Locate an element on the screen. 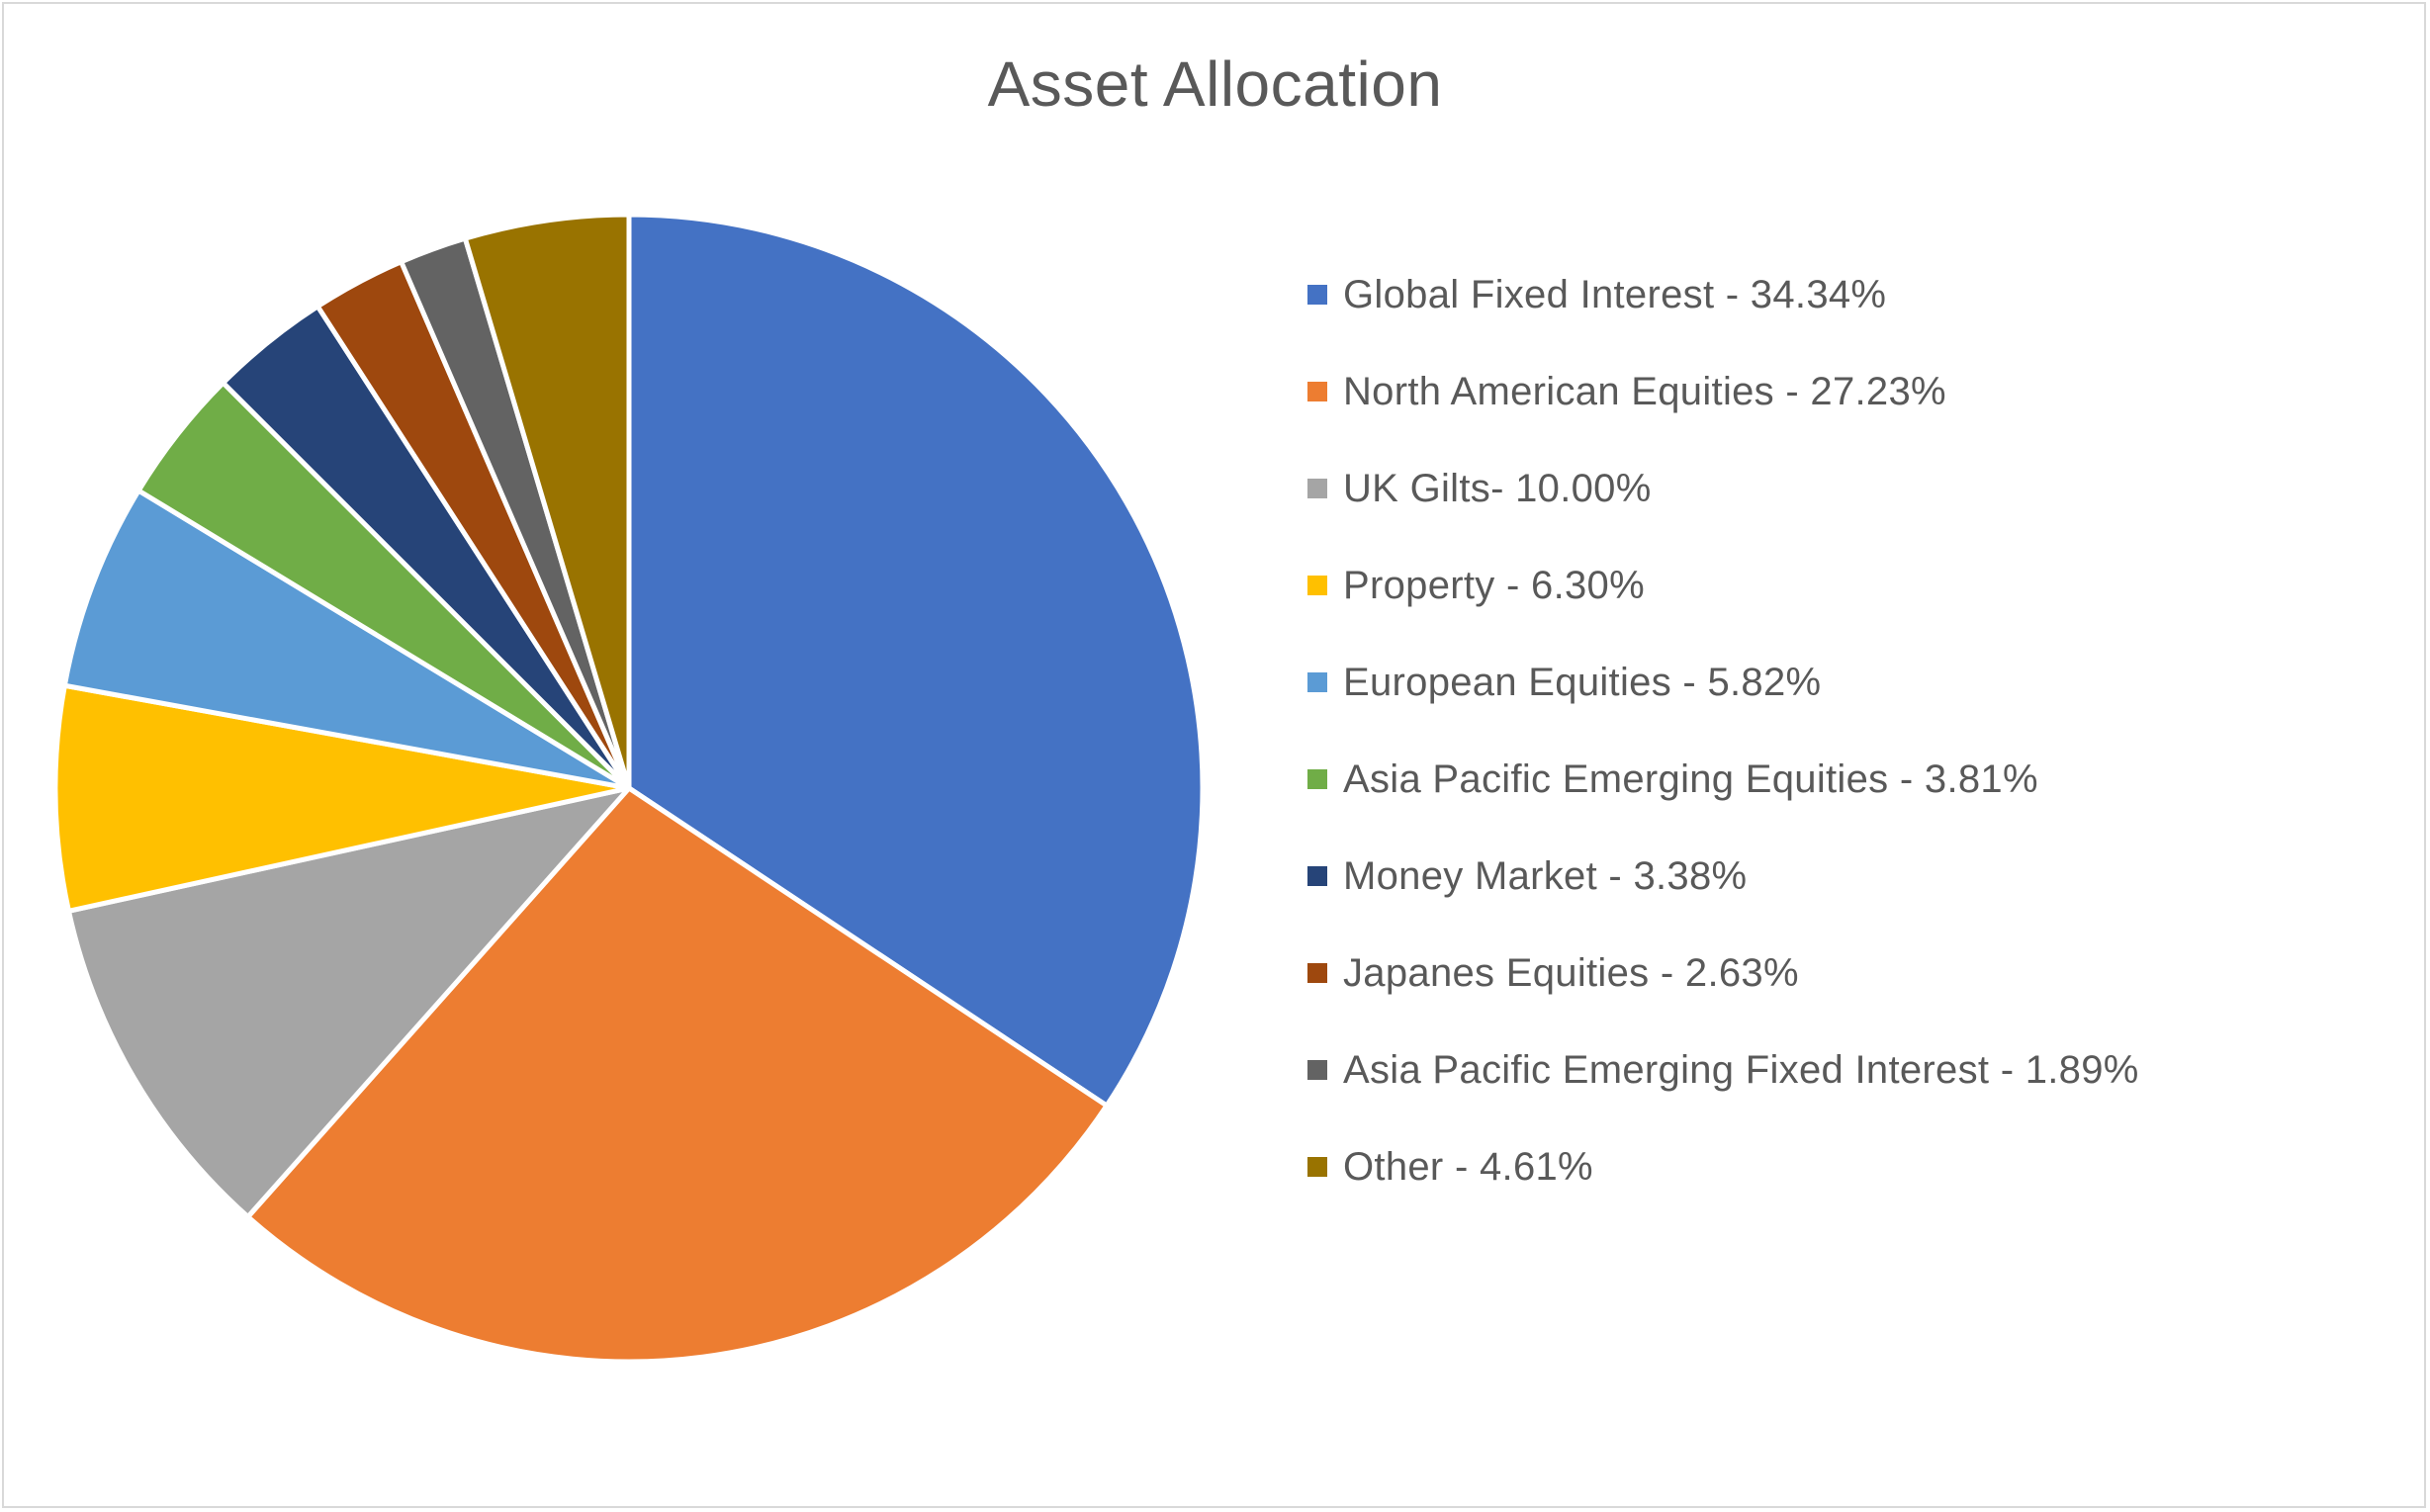 The height and width of the screenshot is (1512, 2430). legend-item: Property - 6.30% is located at coordinates (1476, 585).